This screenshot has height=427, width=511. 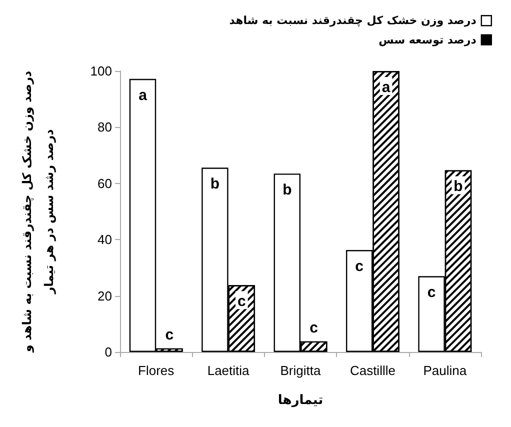 What do you see at coordinates (105, 127) in the screenshot?
I see `y-tick-label: 80` at bounding box center [105, 127].